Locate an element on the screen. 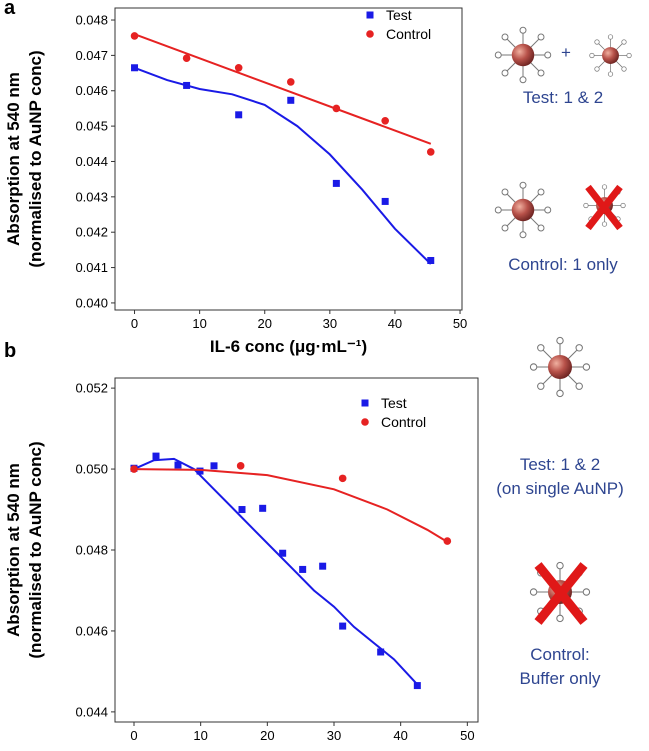 The width and height of the screenshot is (649, 751). annotation: (on single AuNP) is located at coordinates (560, 488).